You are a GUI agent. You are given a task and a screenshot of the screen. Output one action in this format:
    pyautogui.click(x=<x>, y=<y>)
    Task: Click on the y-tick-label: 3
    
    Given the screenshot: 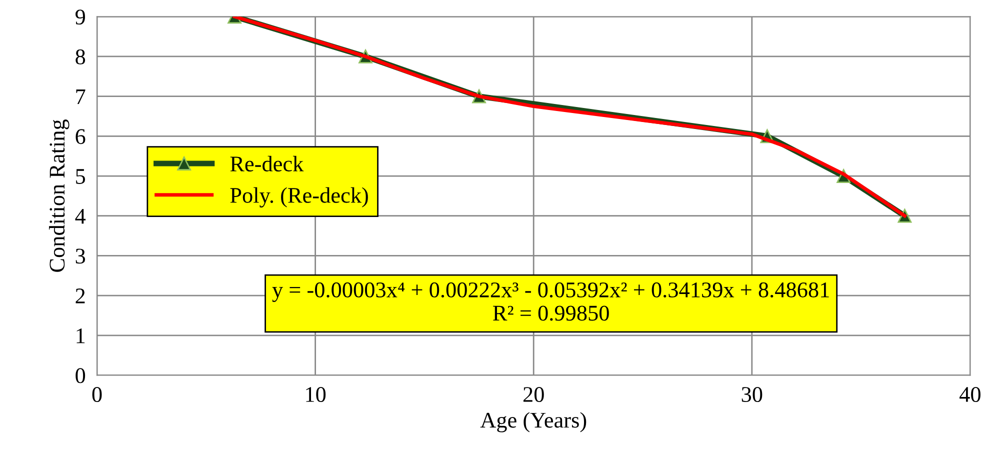 What is the action you would take?
    pyautogui.click(x=81, y=256)
    